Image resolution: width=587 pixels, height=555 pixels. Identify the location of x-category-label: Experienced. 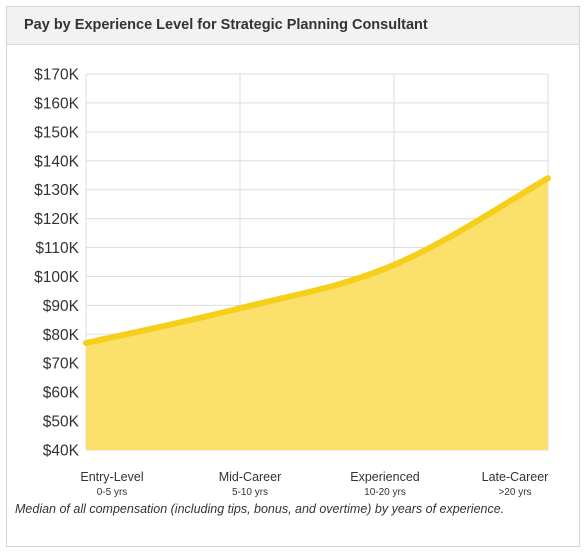
(385, 477).